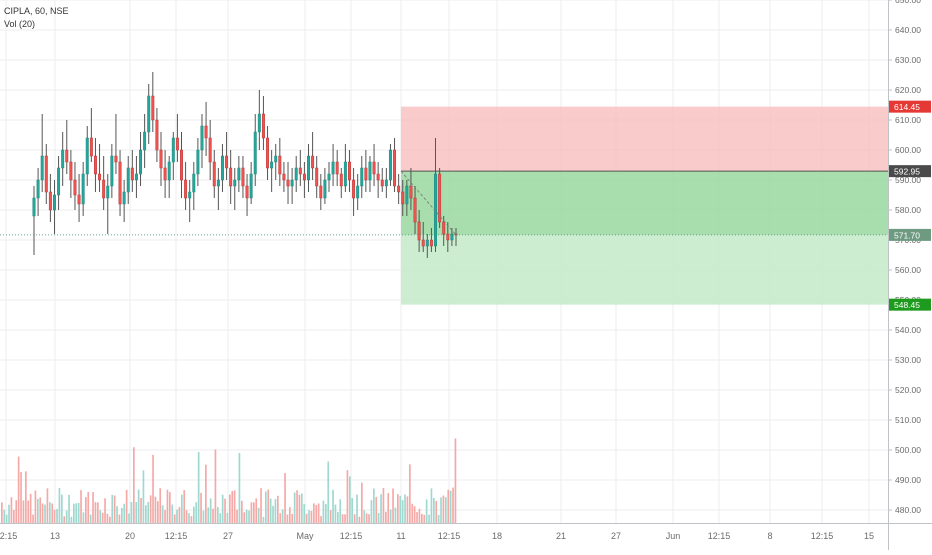  I want to click on stop-loss-zone, so click(644, 139).